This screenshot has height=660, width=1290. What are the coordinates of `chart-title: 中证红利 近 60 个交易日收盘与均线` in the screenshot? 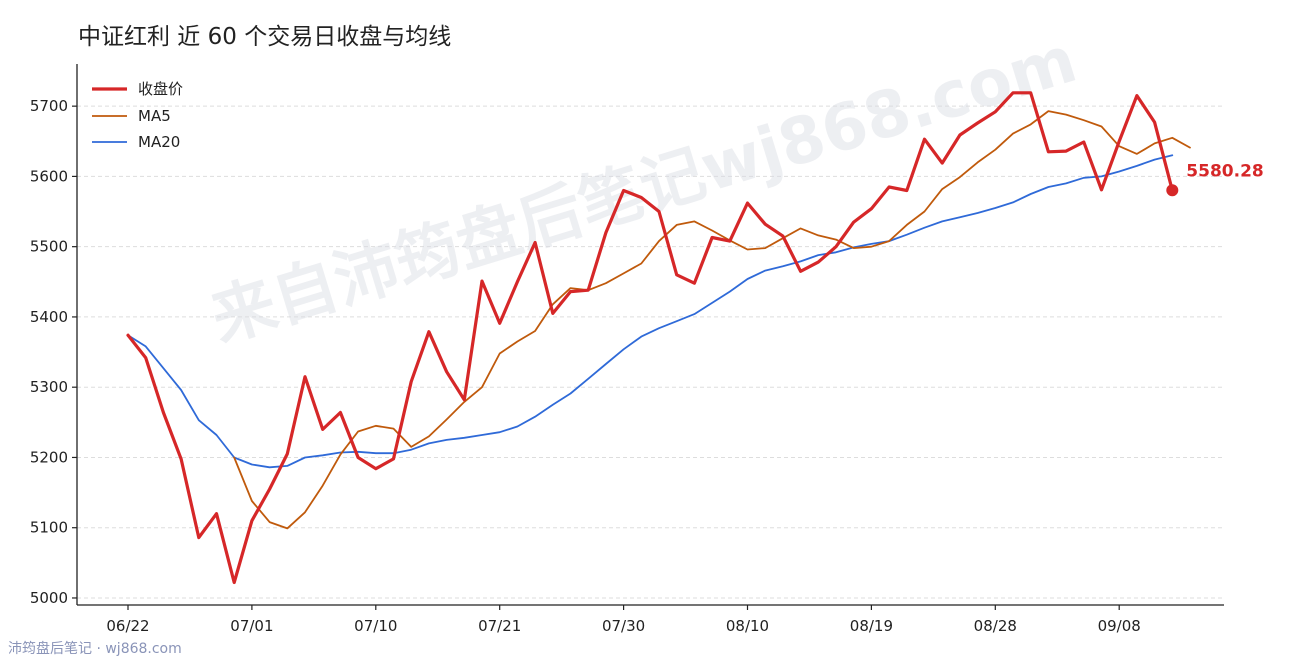 It's located at (264, 37).